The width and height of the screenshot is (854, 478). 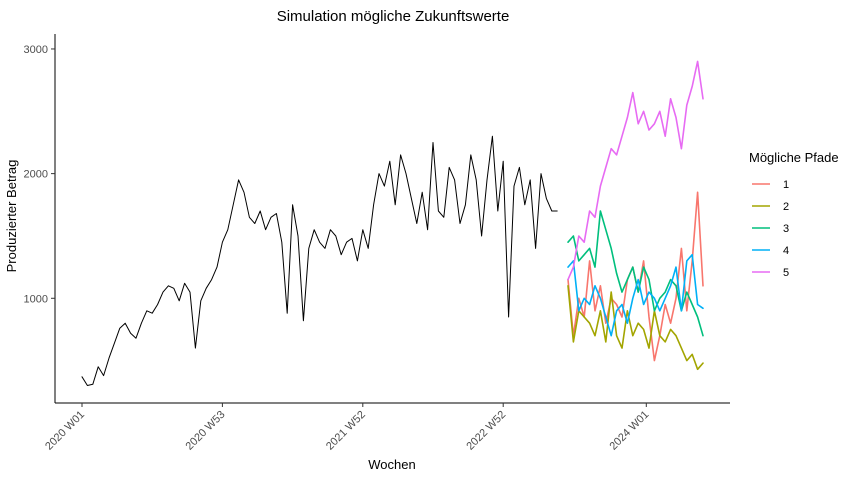 I want to click on legend-label-3: 3, so click(x=786, y=229).